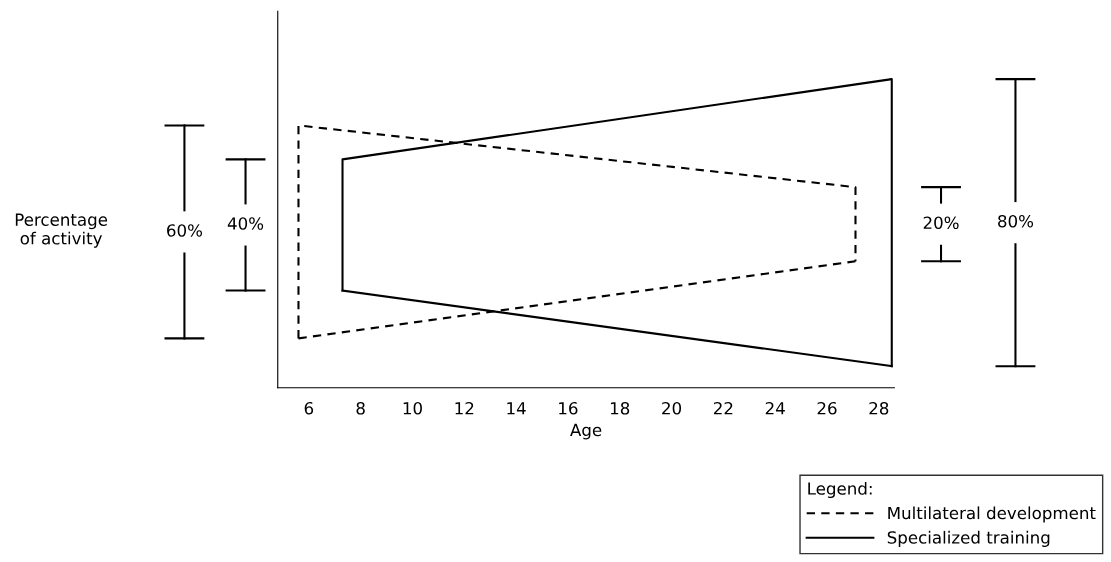  What do you see at coordinates (620, 408) in the screenshot?
I see `x-tick-label: 18` at bounding box center [620, 408].